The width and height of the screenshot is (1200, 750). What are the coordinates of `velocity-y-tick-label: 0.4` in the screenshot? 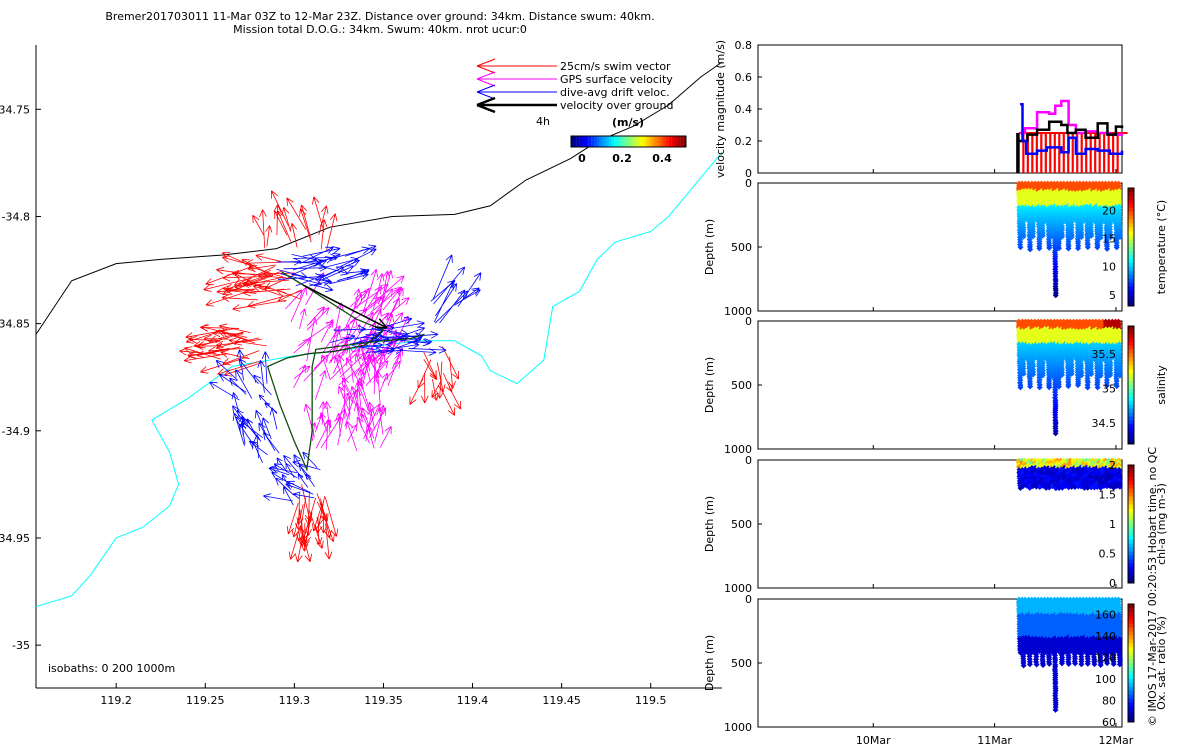 It's located at (744, 109).